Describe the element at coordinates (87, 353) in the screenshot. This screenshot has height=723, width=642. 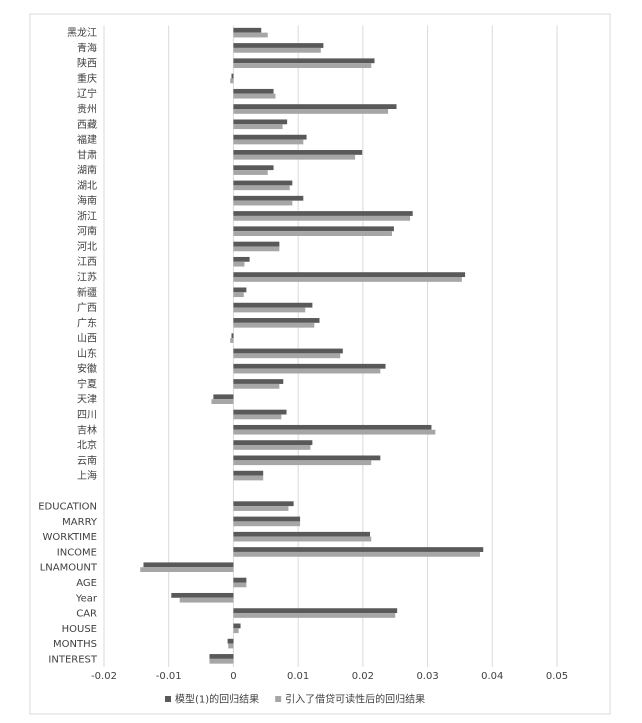
I see `y-tick-label: 山东` at that location.